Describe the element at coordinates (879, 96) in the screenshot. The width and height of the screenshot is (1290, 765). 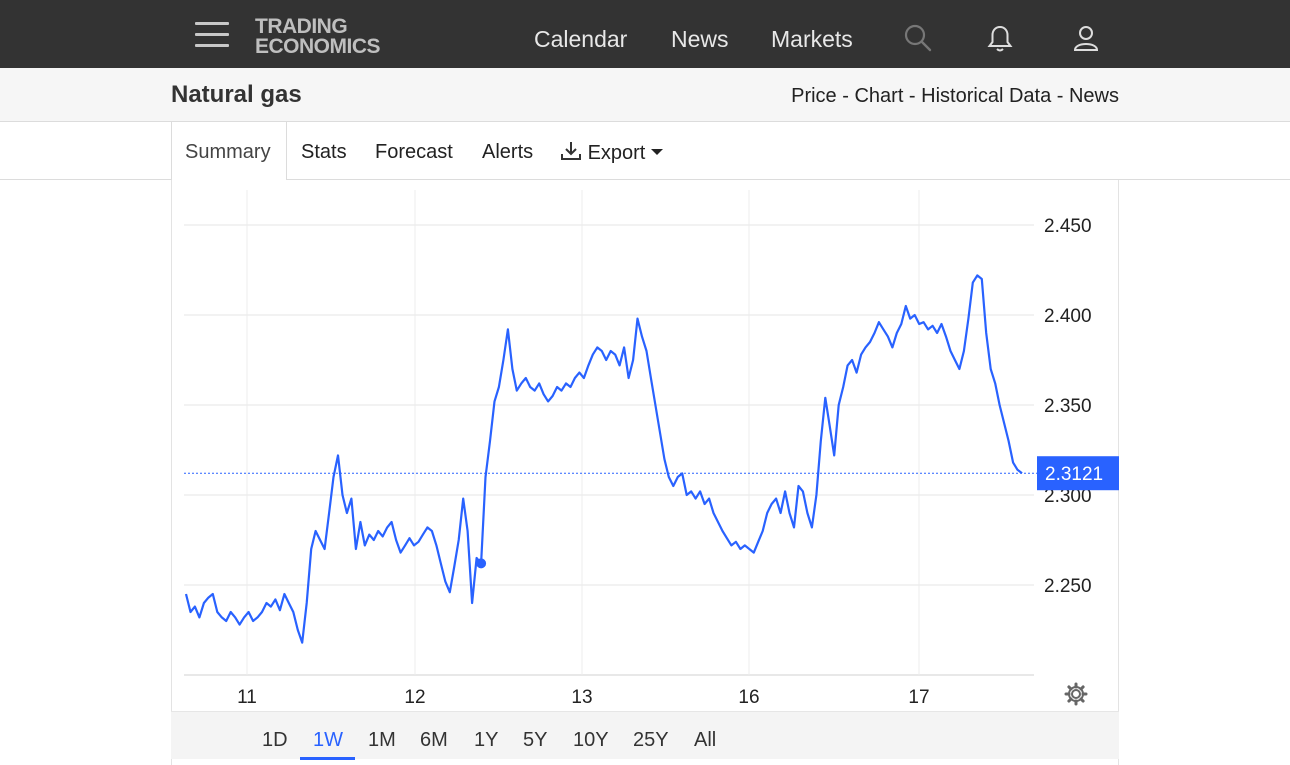
I see `breadcrumb-chart: Chart` at that location.